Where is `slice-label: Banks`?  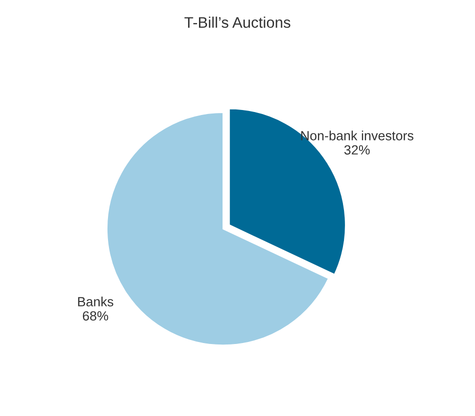
slice-label: Banks is located at coordinates (96, 301).